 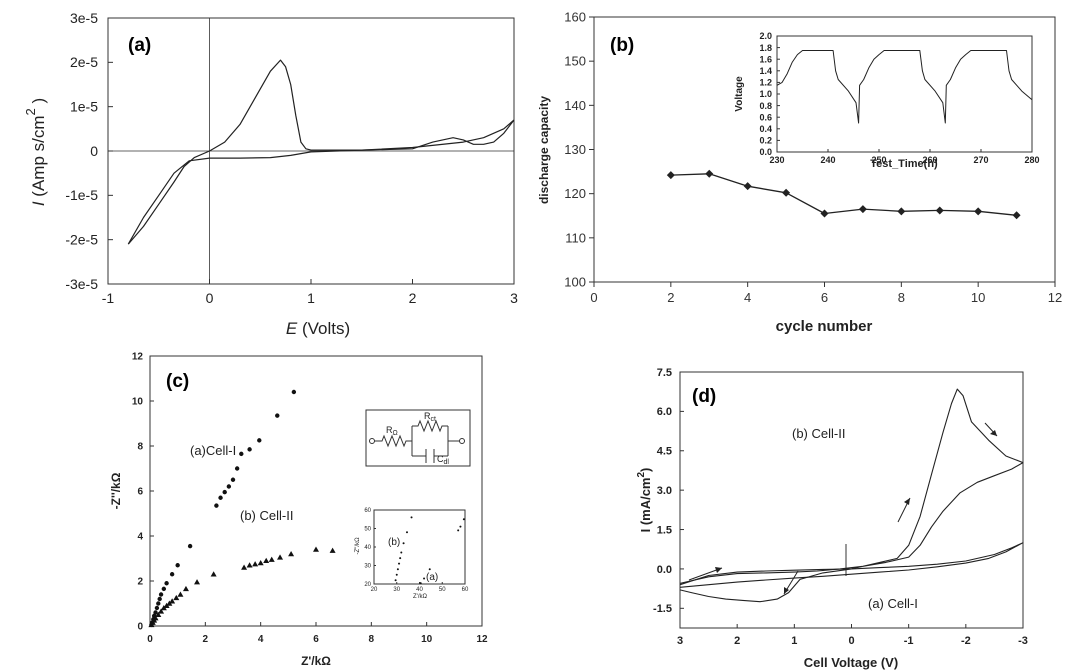 What do you see at coordinates (878, 160) in the screenshot?
I see `panel-b-inset-x-tick-label: 250` at bounding box center [878, 160].